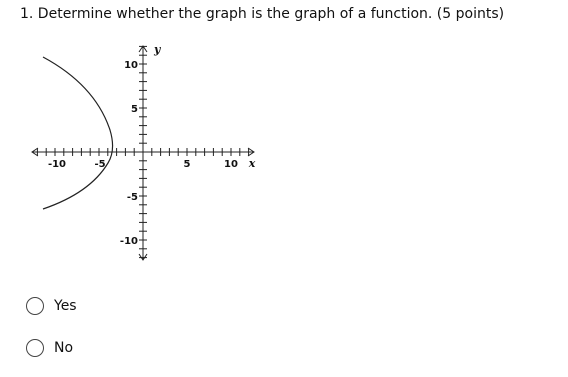 The height and width of the screenshot is (377, 568). What do you see at coordinates (99, 164) in the screenshot?
I see `x-tick-label: -5` at bounding box center [99, 164].